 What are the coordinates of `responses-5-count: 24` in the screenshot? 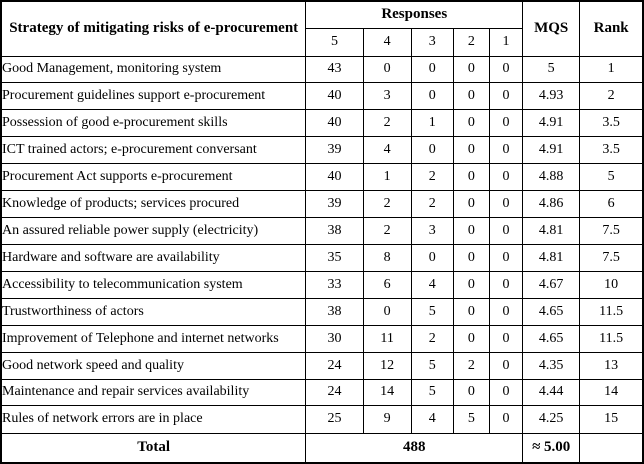 It's located at (334, 365).